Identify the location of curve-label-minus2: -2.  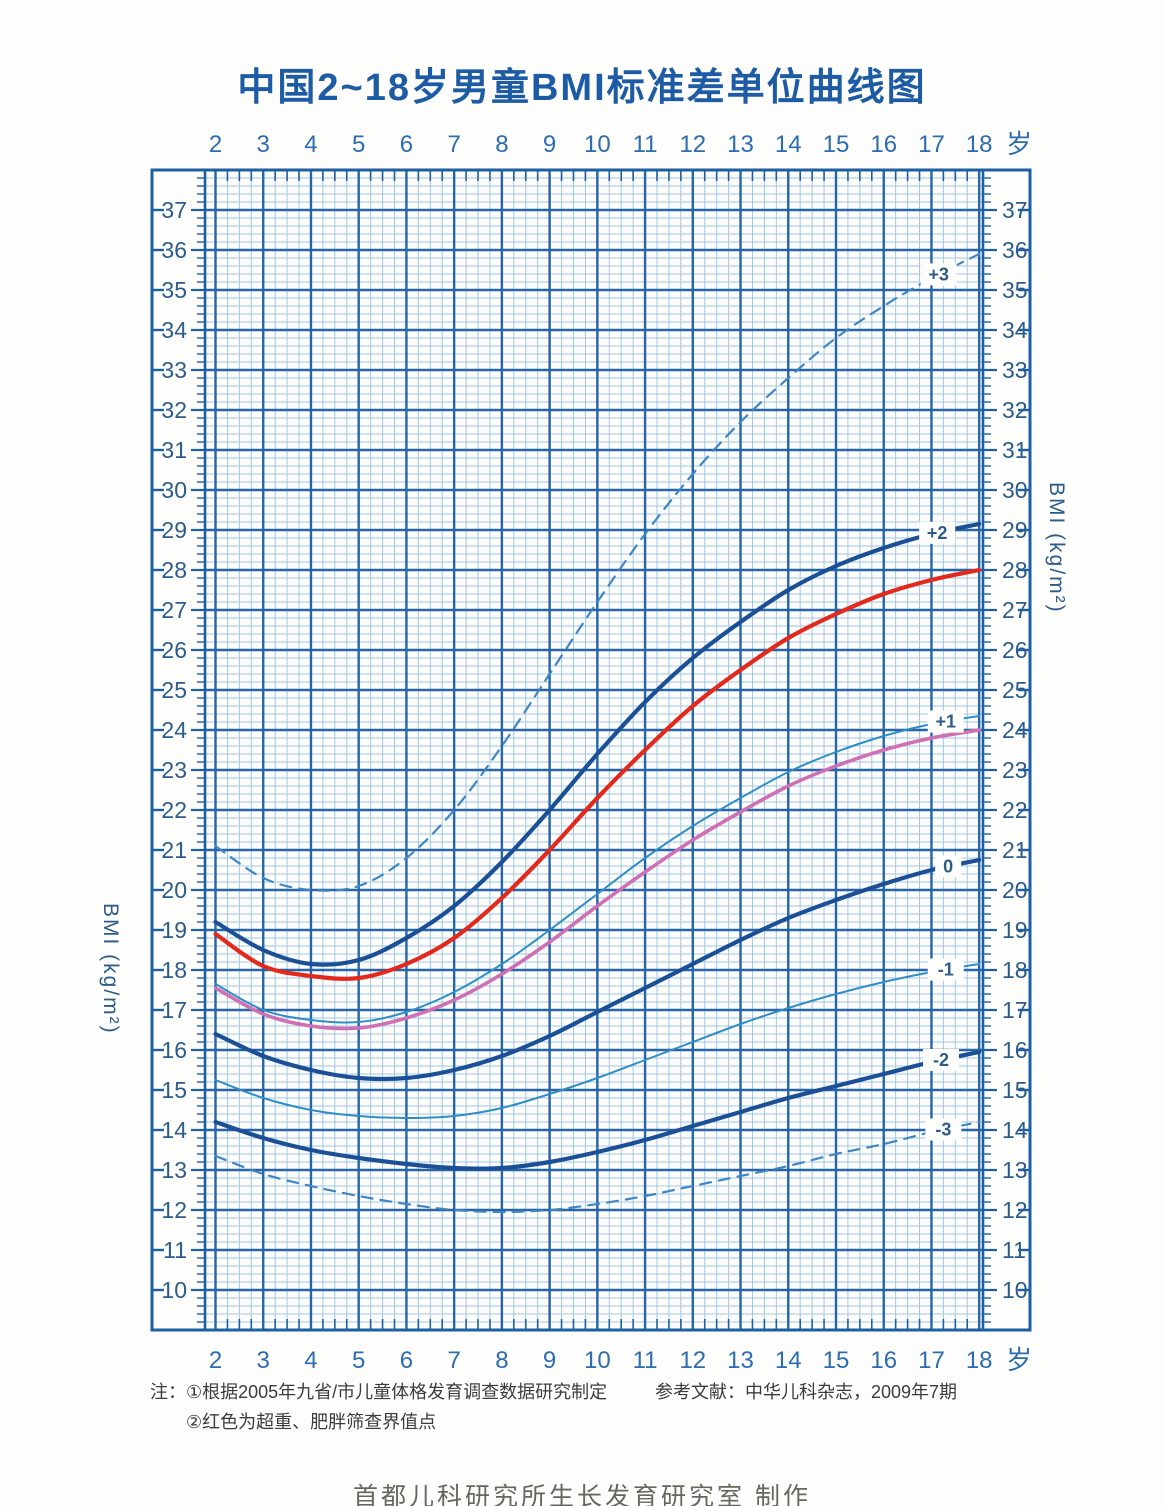
(941, 1060).